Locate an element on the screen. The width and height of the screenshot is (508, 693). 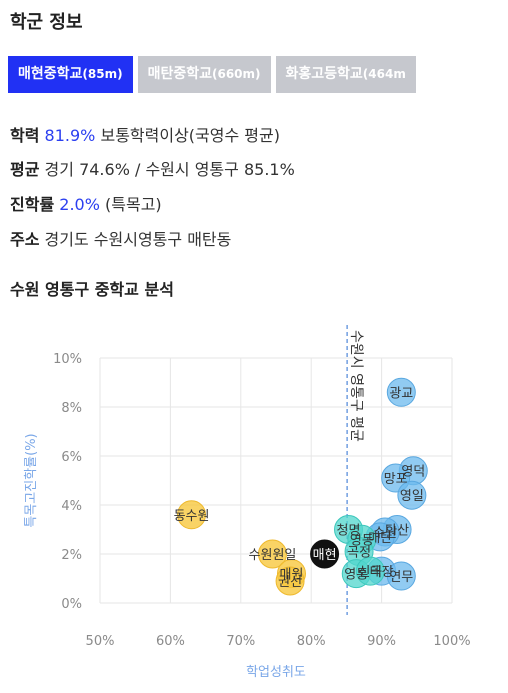
tab-label: 매탄중학교 is located at coordinates (179, 74).